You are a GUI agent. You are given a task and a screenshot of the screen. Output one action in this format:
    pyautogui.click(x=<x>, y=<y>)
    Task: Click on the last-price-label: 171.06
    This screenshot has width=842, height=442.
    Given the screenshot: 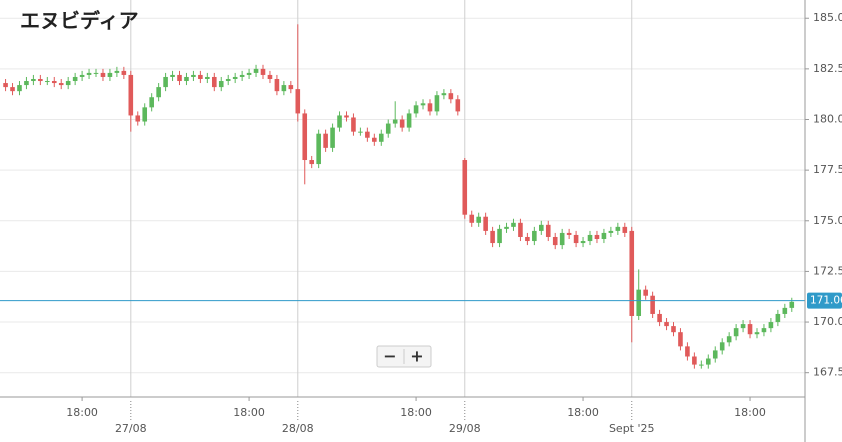 What is the action you would take?
    pyautogui.click(x=826, y=301)
    